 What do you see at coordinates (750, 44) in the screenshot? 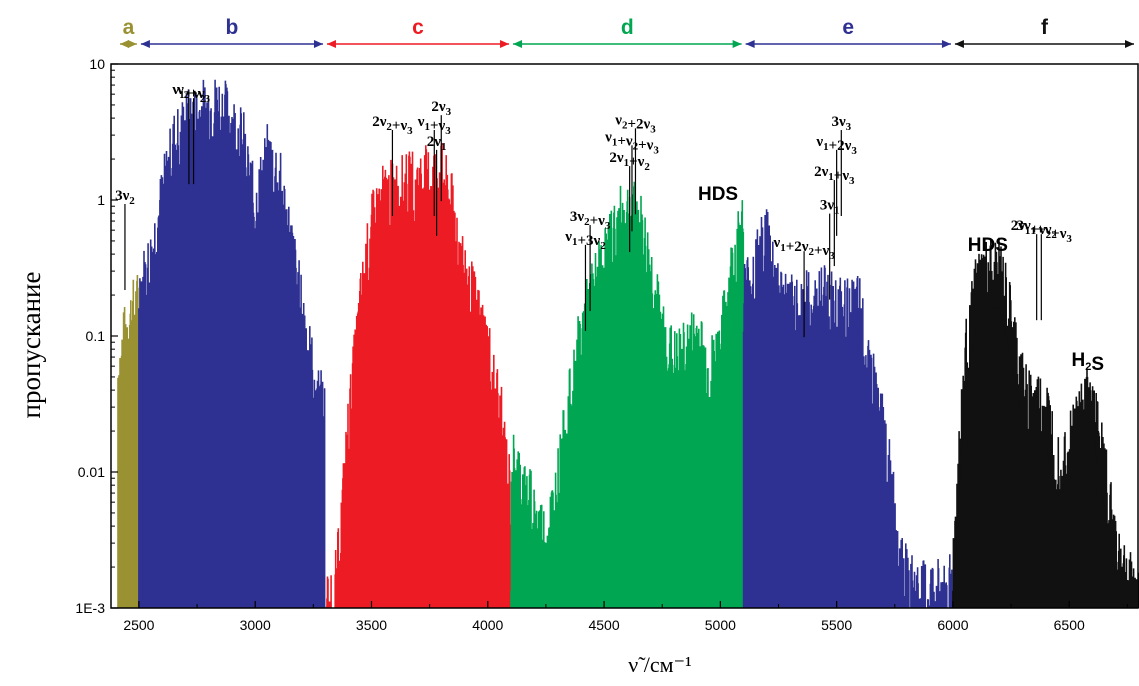
I see `region-e-arrow-left` at bounding box center [750, 44].